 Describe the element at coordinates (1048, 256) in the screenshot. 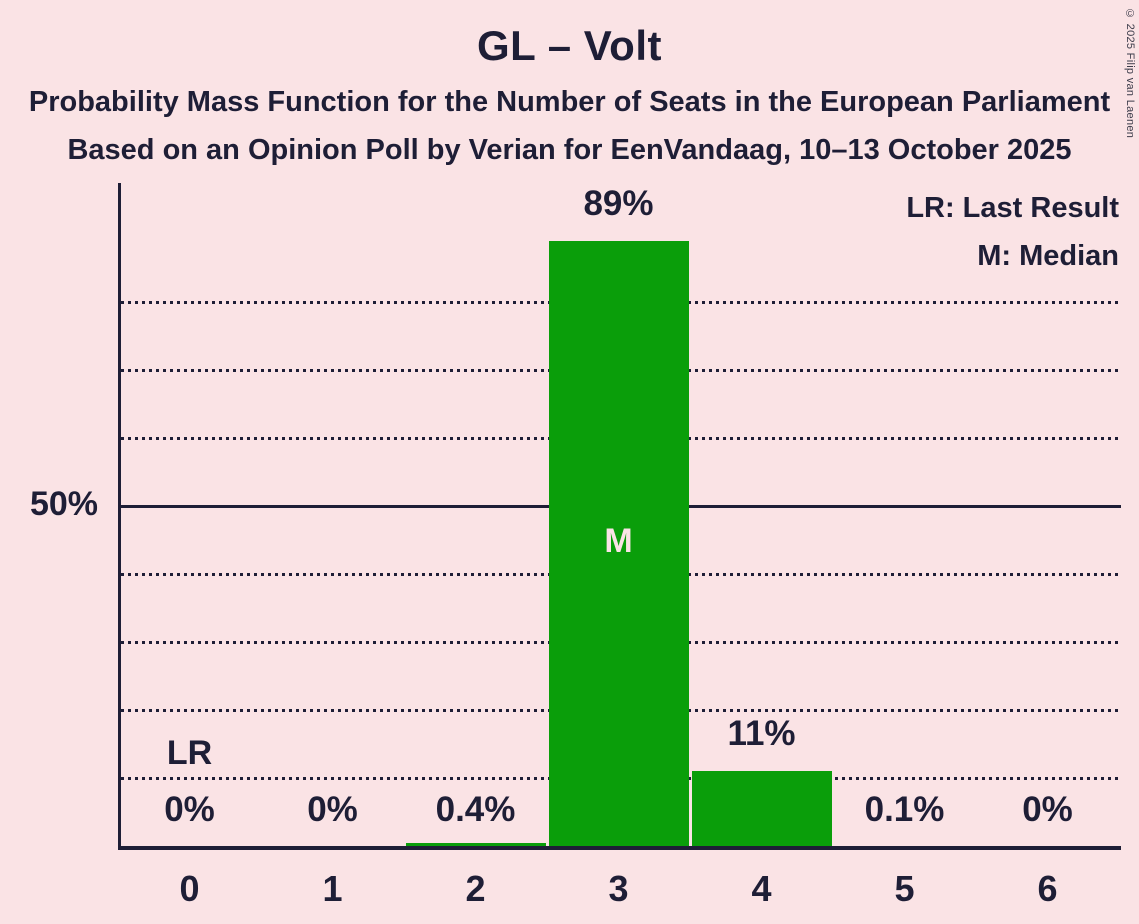

I see `legend-median: M: Median` at that location.